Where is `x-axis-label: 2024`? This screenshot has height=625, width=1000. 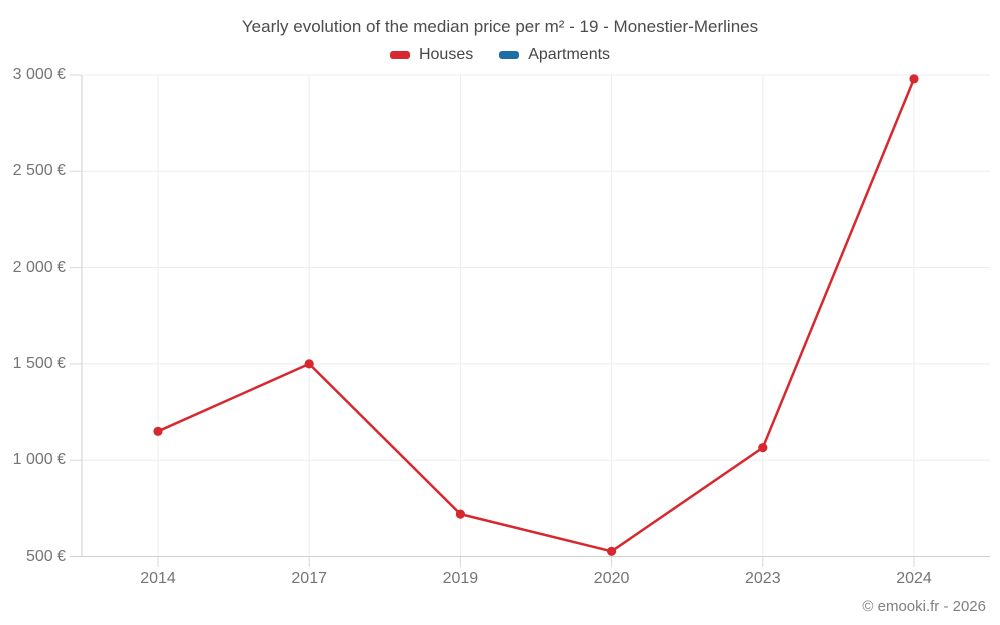
x-axis-label: 2024 is located at coordinates (914, 578).